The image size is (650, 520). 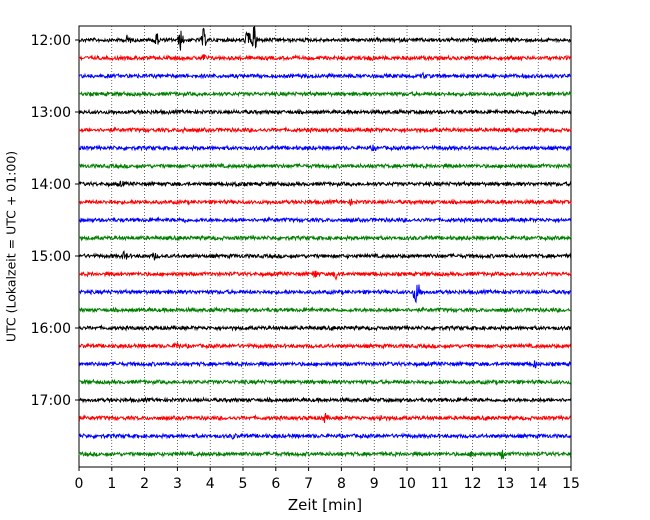 What do you see at coordinates (440, 484) in the screenshot?
I see `x-tick-label: 11` at bounding box center [440, 484].